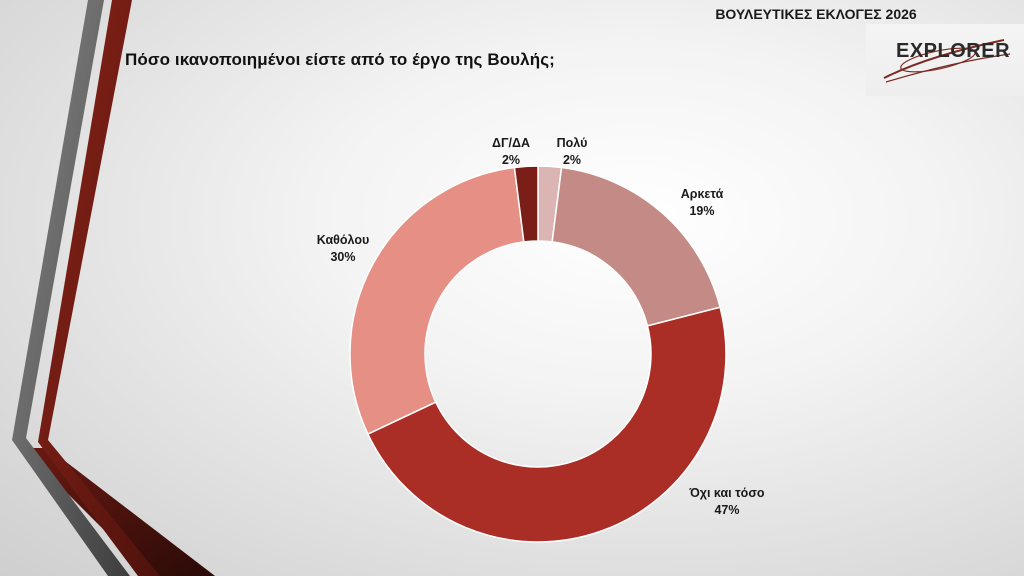 The height and width of the screenshot is (576, 1024). What do you see at coordinates (953, 51) in the screenshot?
I see `logo-text: EXPLORER` at bounding box center [953, 51].